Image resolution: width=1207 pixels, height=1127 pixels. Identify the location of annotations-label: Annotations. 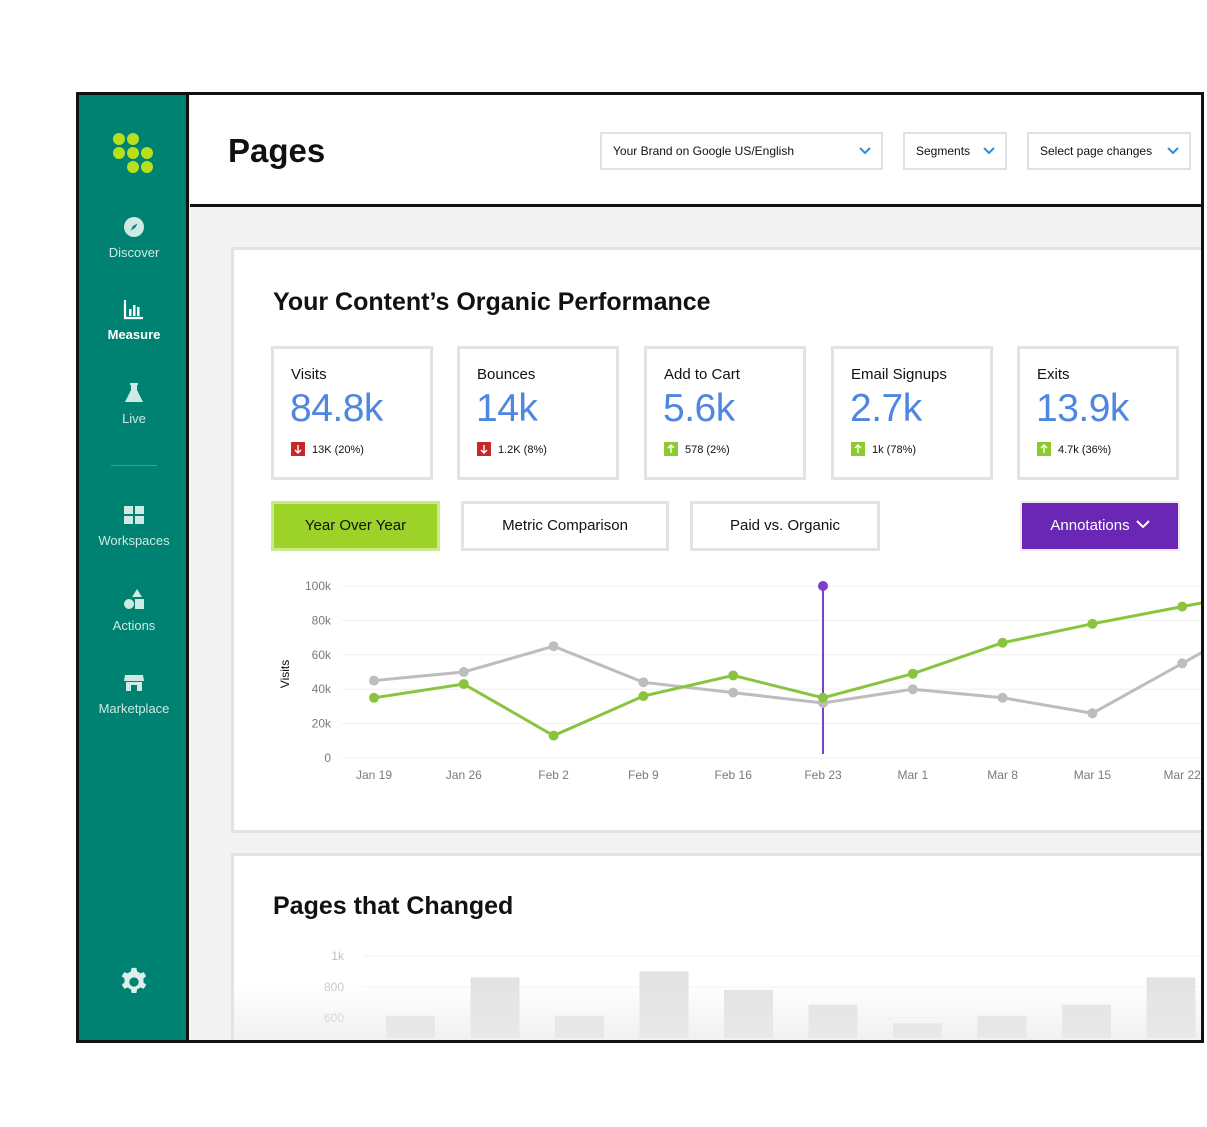
(1090, 525).